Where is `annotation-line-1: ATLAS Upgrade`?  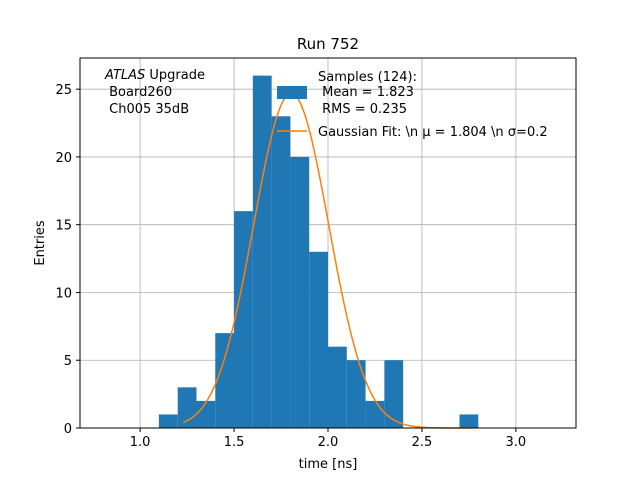
annotation-line-1: ATLAS Upgrade is located at coordinates (154, 75).